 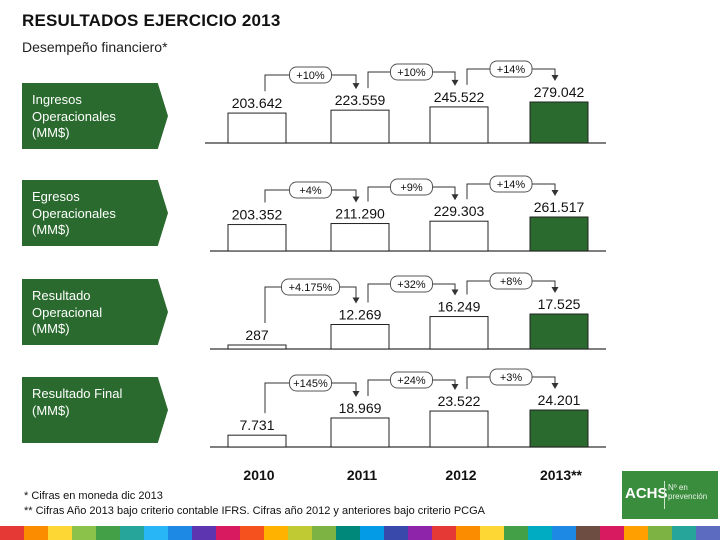 What do you see at coordinates (360, 214) in the screenshot?
I see `data-label: 211.290` at bounding box center [360, 214].